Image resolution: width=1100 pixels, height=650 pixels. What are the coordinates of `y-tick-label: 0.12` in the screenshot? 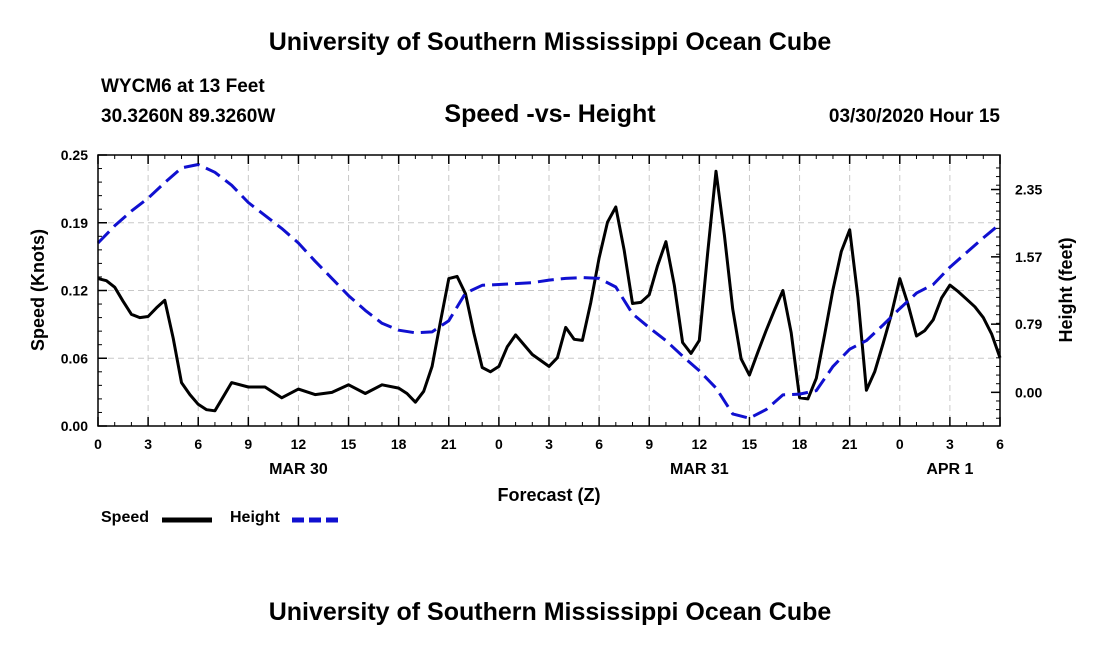 It's located at (74, 291).